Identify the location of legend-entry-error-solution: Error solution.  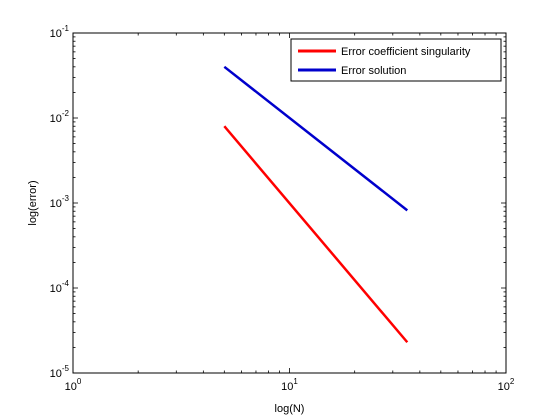
(373, 71).